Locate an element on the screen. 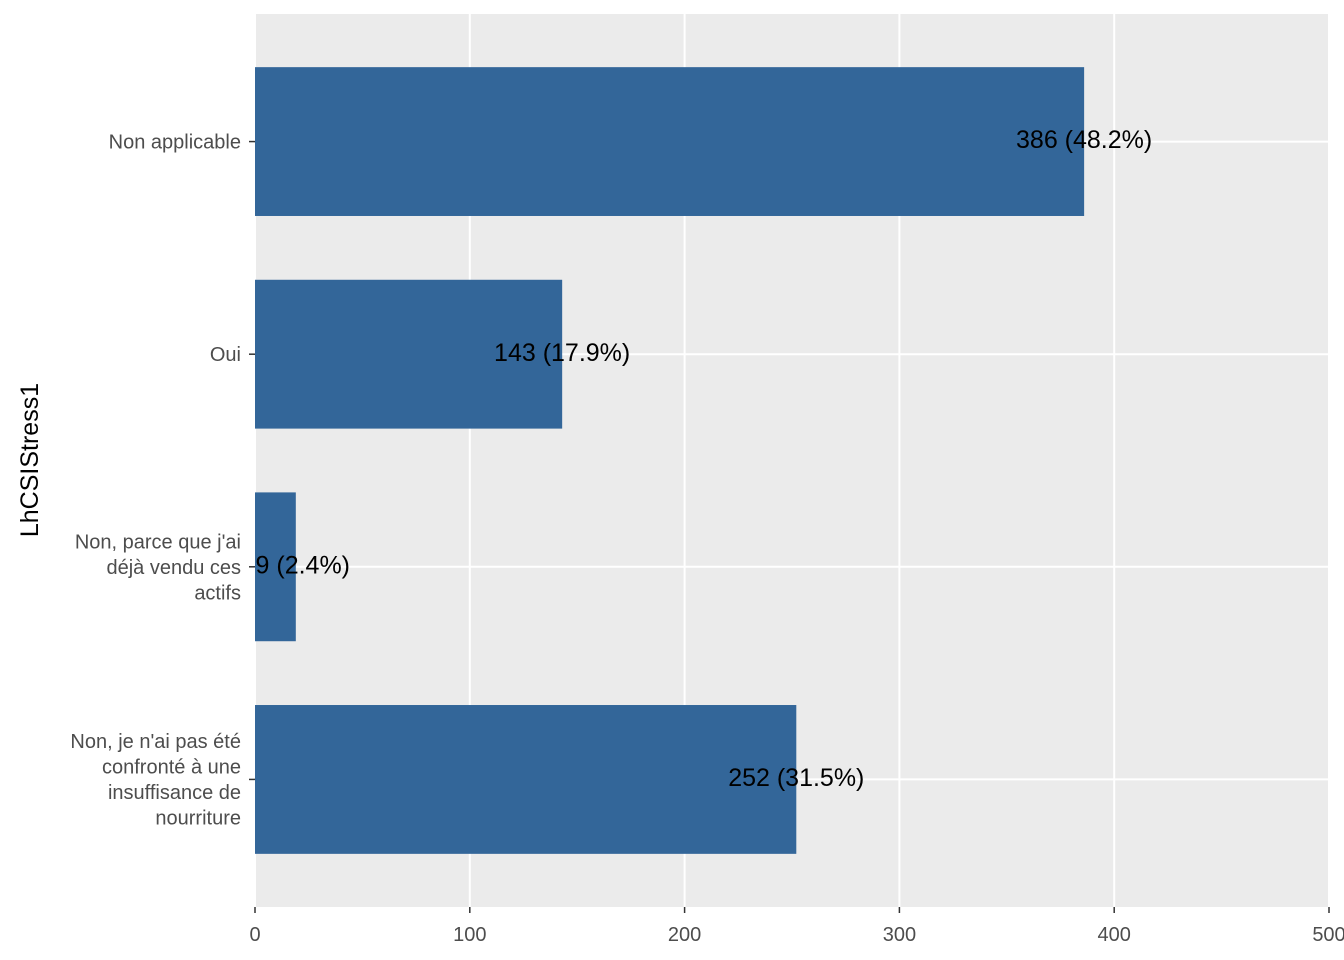  y-axis-title: LhCSIStress1 is located at coordinates (30, 460).